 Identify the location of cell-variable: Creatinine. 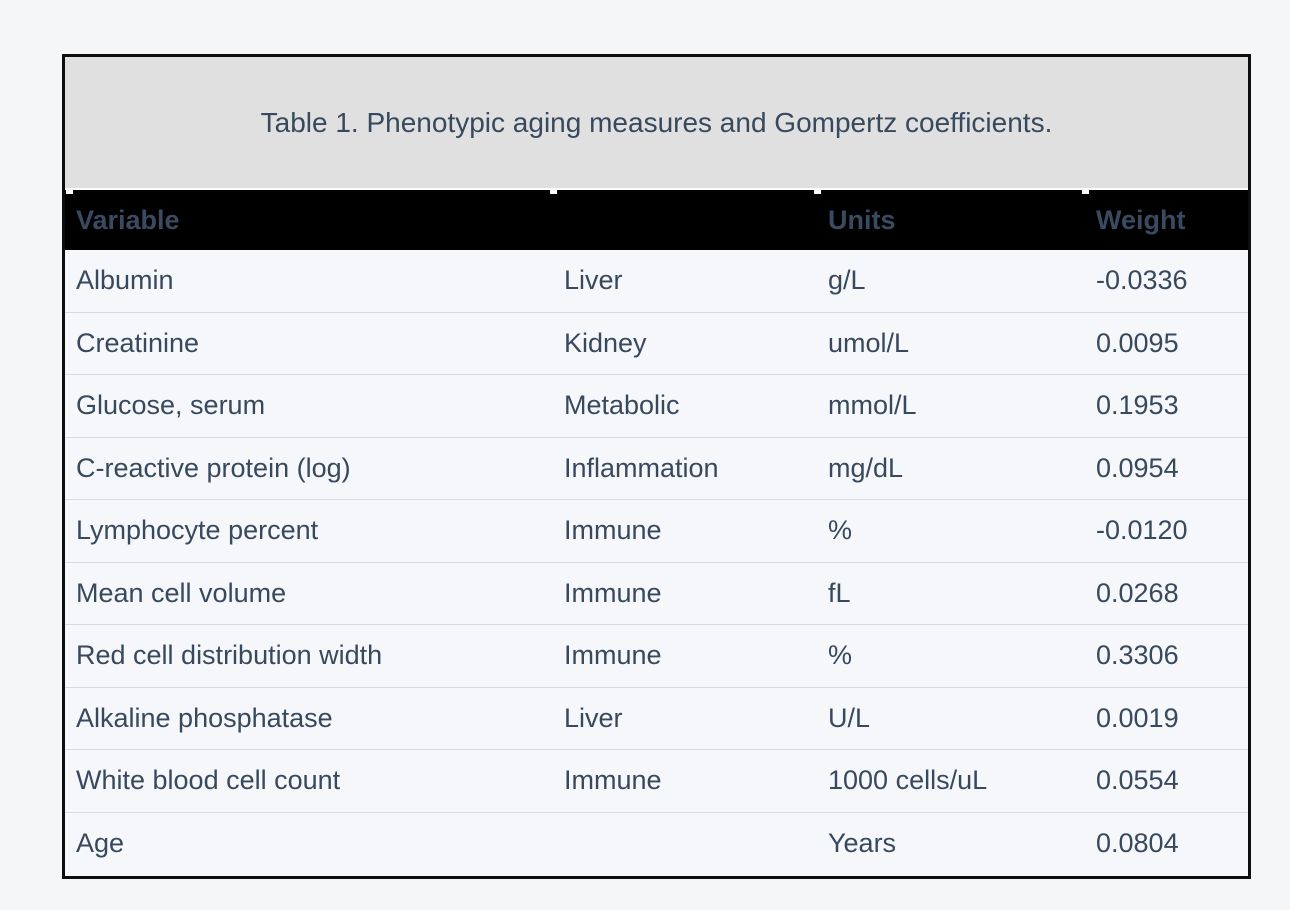
(138, 342).